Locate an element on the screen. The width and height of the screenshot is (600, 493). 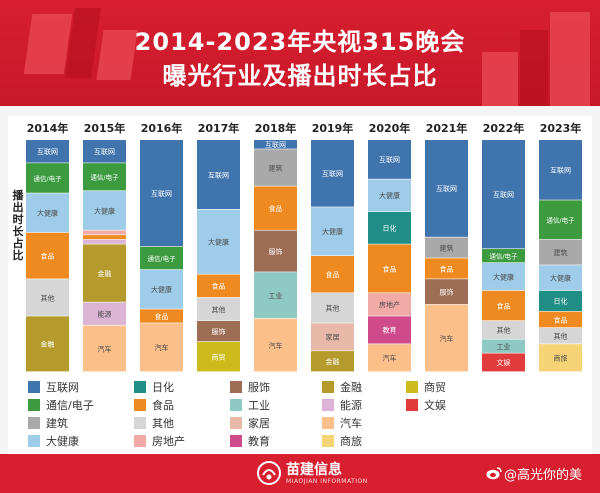
legend-item: 能源 is located at coordinates (342, 405).